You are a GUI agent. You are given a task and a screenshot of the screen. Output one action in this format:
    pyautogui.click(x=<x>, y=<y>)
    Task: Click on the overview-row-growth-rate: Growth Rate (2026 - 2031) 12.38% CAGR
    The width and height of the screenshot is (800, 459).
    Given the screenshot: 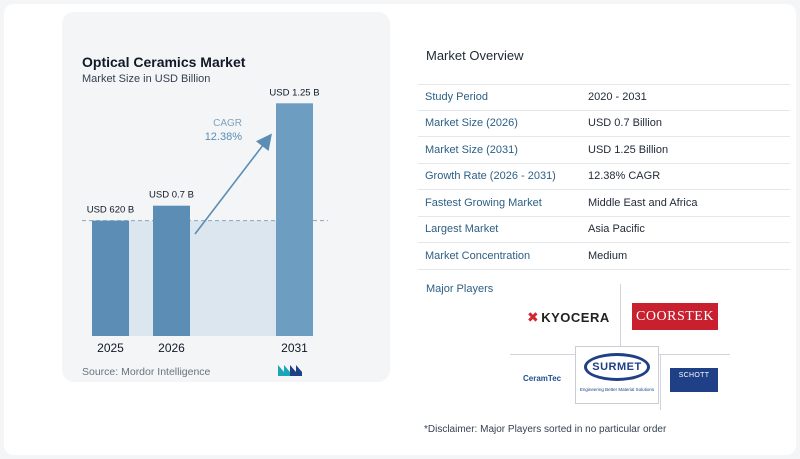 What is the action you would take?
    pyautogui.click(x=604, y=177)
    